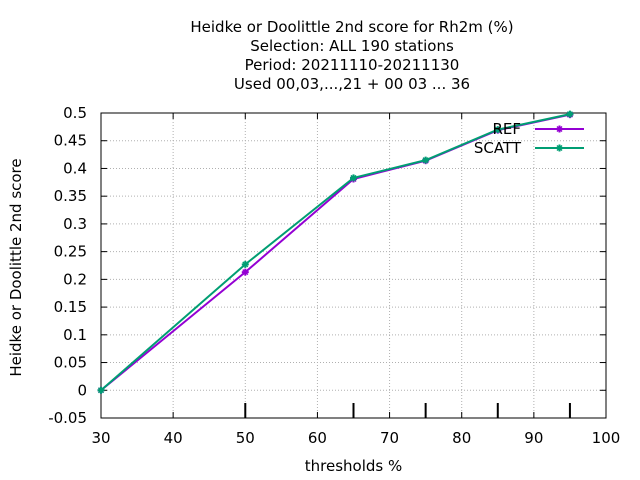  What do you see at coordinates (75, 335) in the screenshot?
I see `y-tick-label: 0.1` at bounding box center [75, 335].